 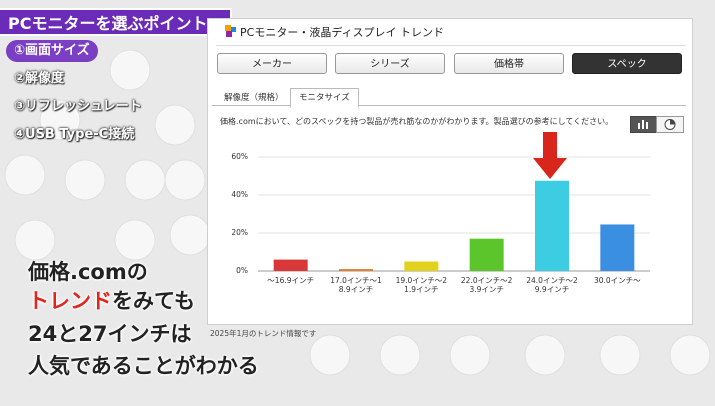 What do you see at coordinates (509, 63) in the screenshot?
I see `tab-button: 価格帯` at bounding box center [509, 63].